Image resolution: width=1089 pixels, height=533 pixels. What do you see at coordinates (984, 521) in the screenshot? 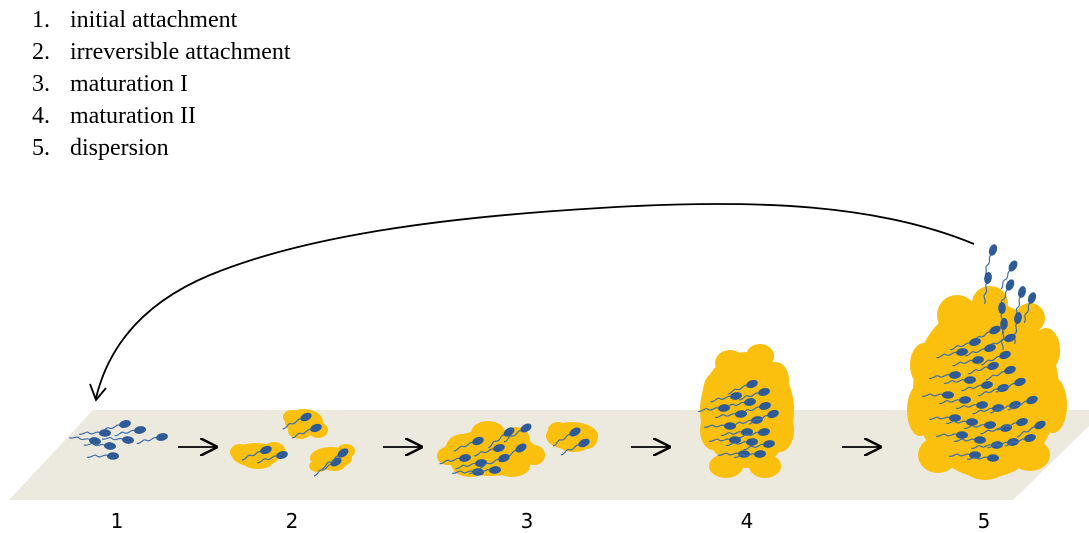
I see `stage-number-5: 5` at bounding box center [984, 521].